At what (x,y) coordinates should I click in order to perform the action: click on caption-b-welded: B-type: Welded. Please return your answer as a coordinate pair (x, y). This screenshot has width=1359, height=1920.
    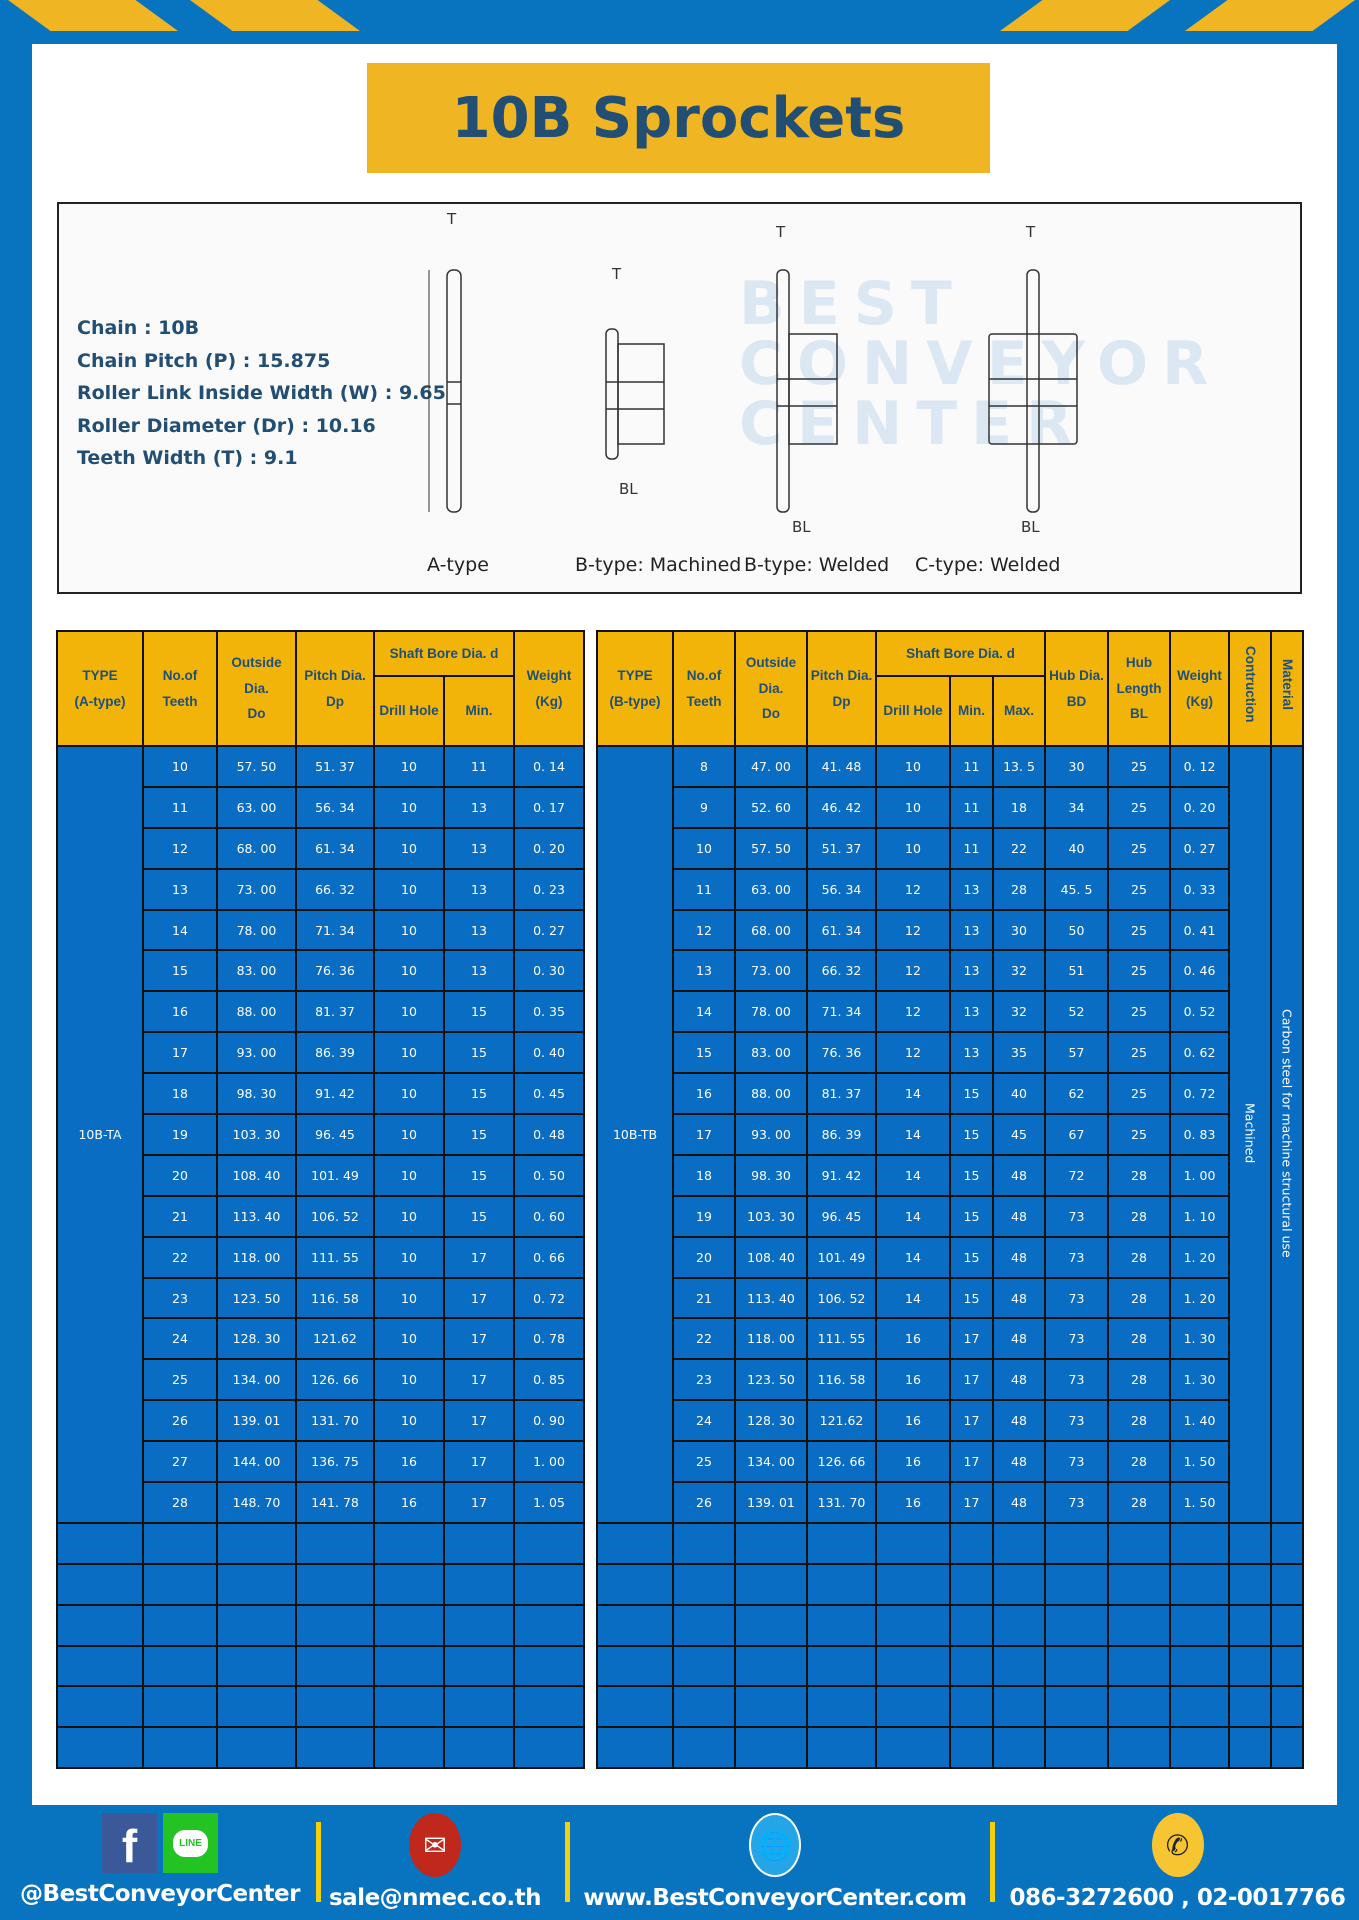
    Looking at the image, I should click on (817, 565).